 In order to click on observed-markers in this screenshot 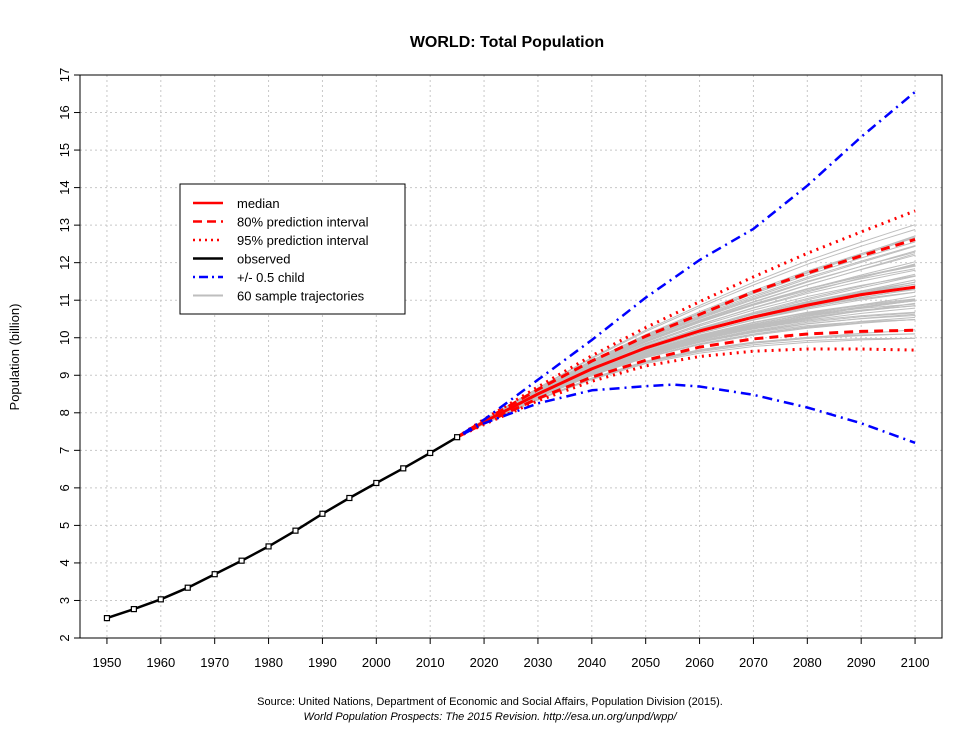, I will do `click(282, 528)`.